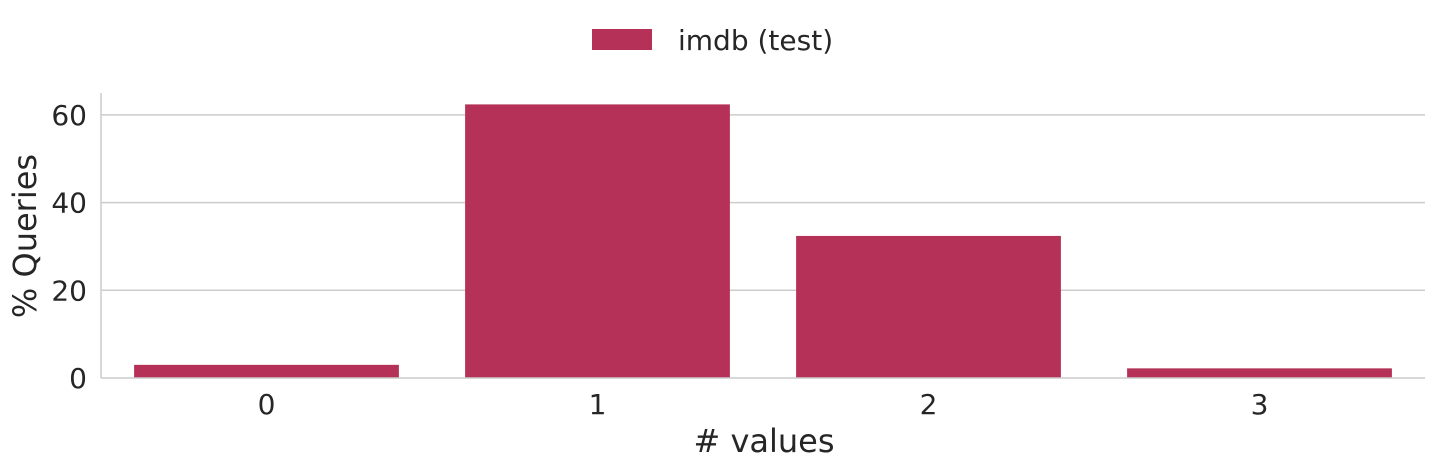 Image resolution: width=1436 pixels, height=468 pixels. I want to click on x-tick-label-2: 2, so click(929, 404).